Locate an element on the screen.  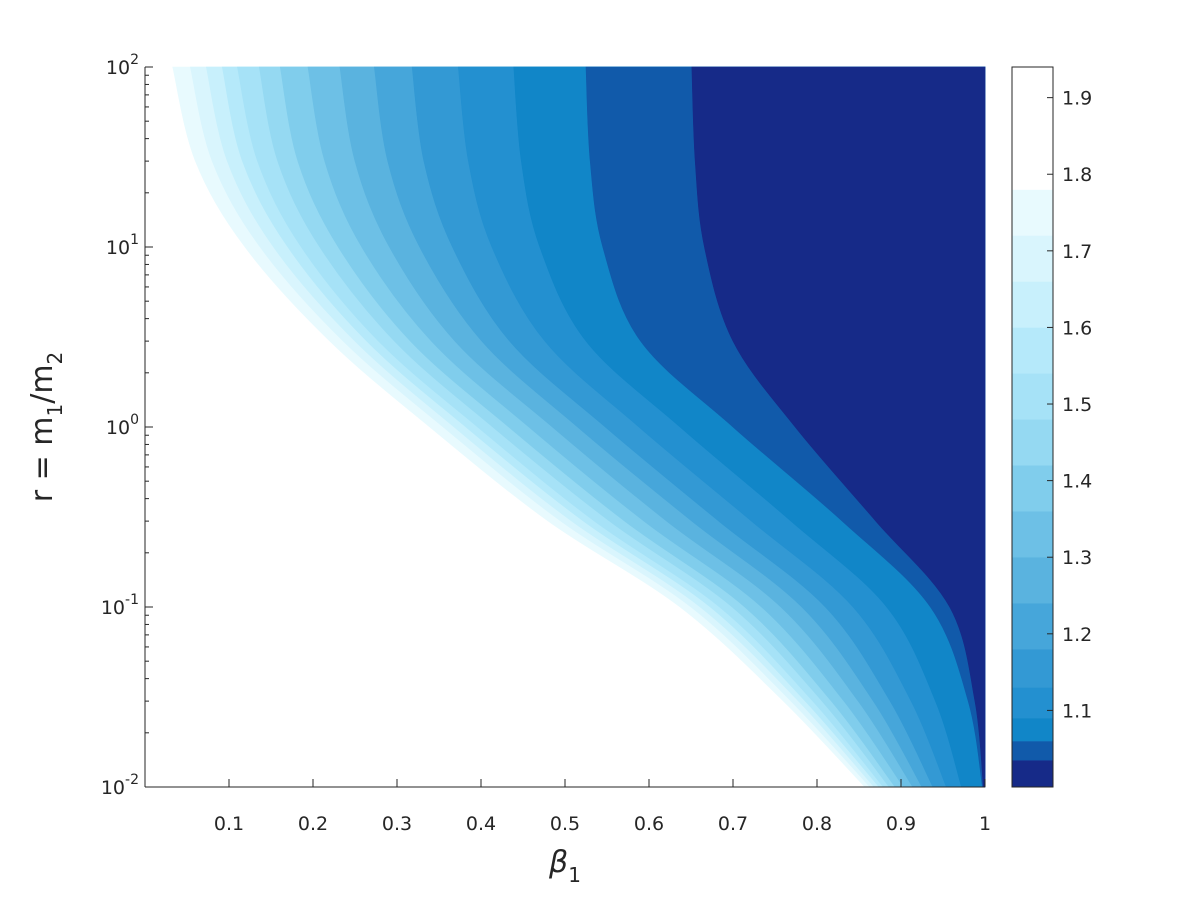
colorbar: 1.1 1.2 1.3 1.4 1.5 1.6 1.7 1.8 1.9 is located at coordinates (1051, 427).